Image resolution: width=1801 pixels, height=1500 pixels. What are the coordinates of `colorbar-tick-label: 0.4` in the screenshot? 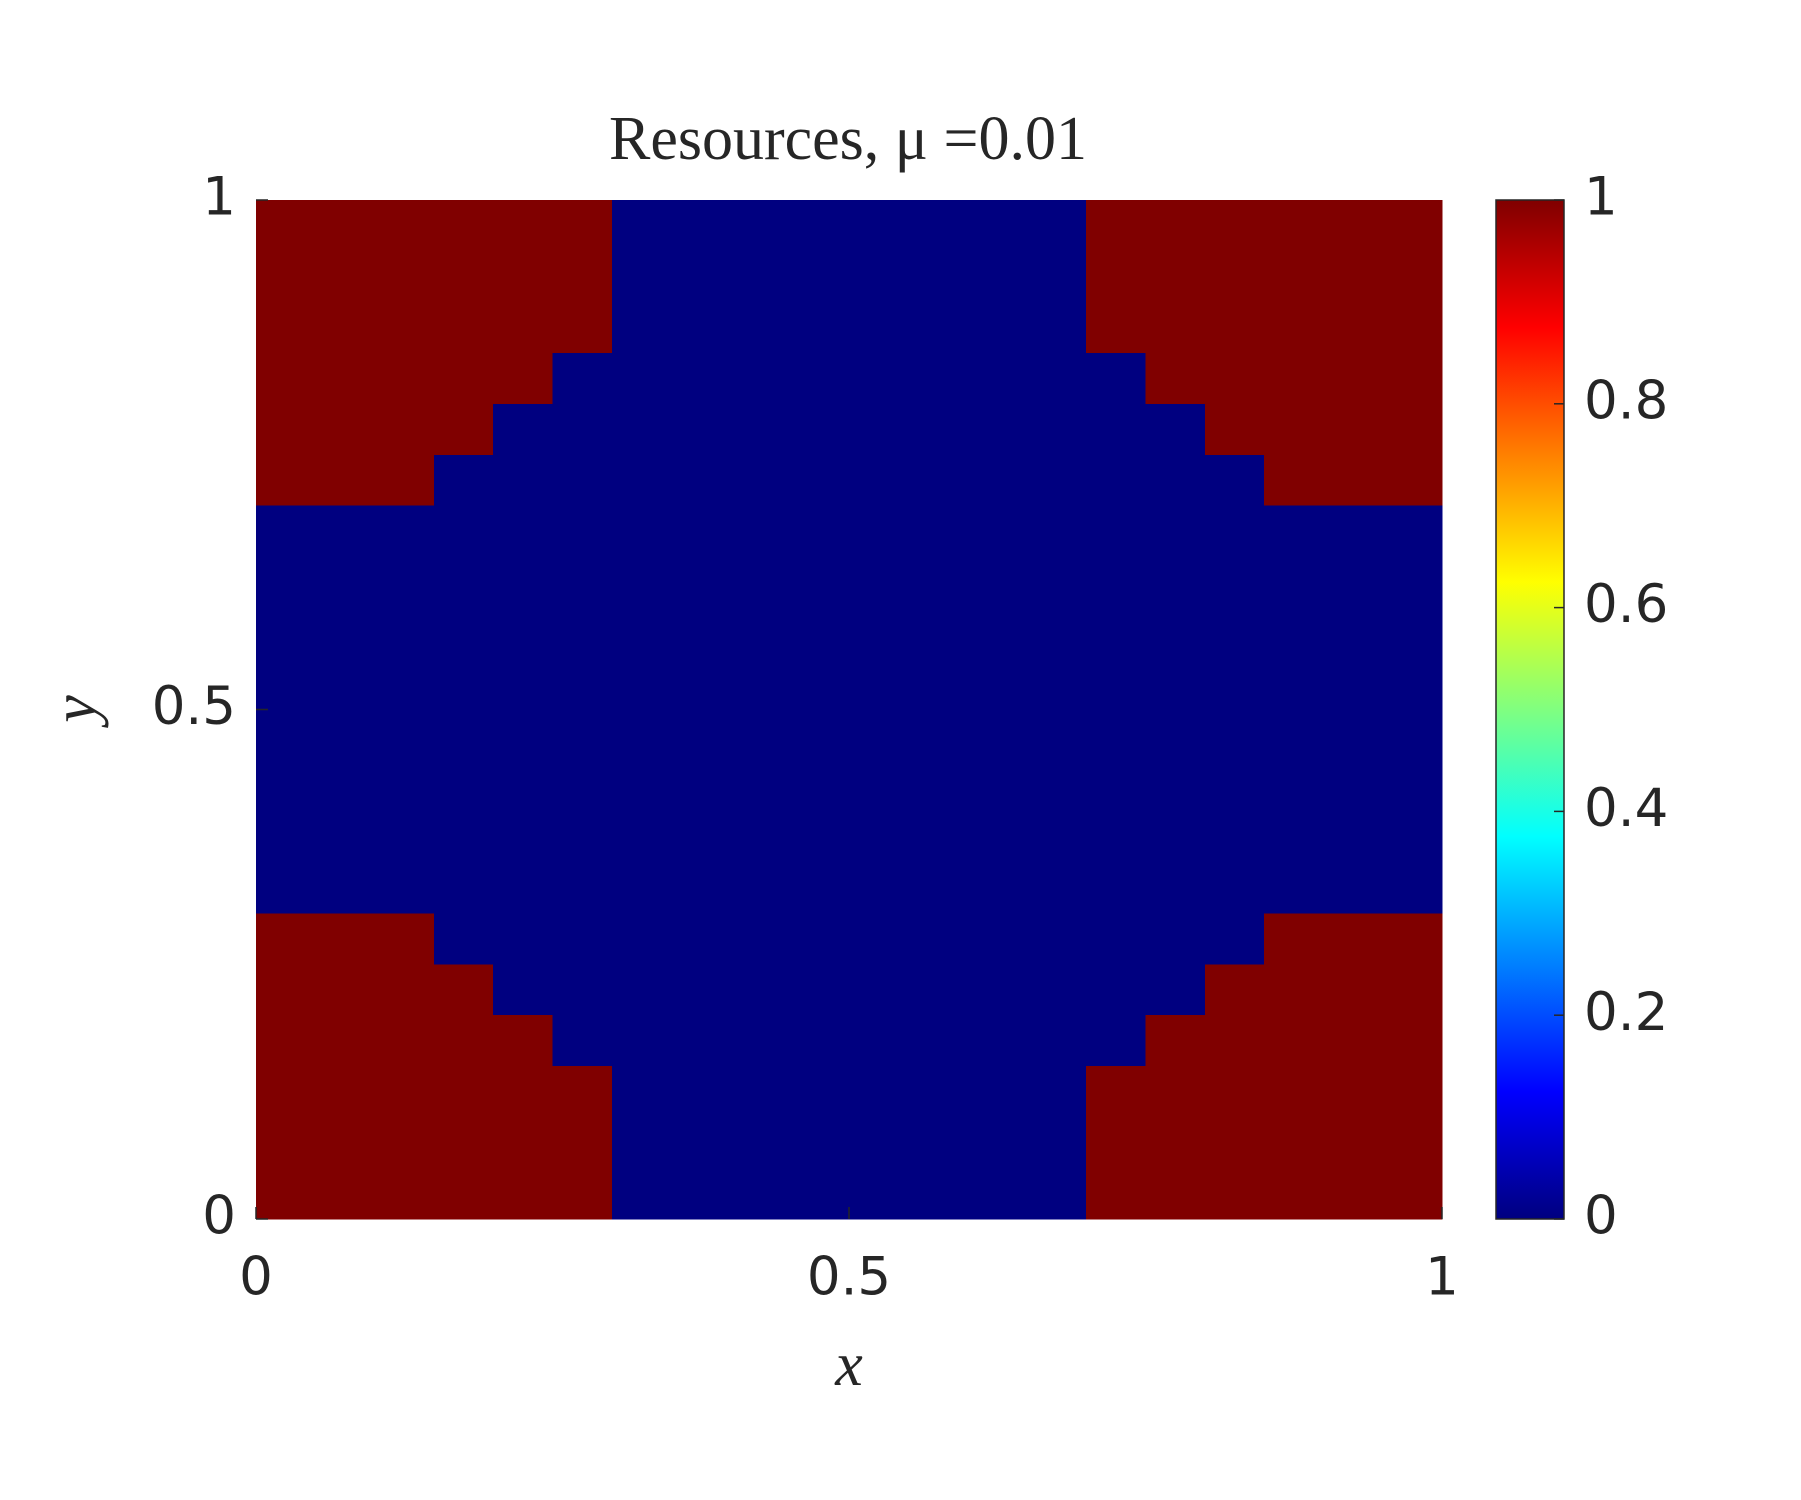 It's located at (1626, 808).